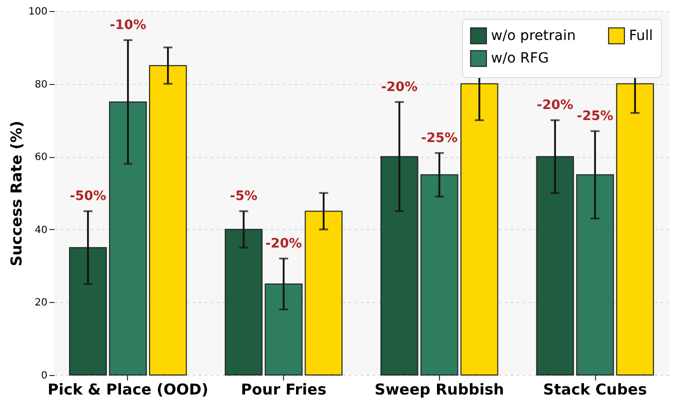 The height and width of the screenshot is (401, 673). Describe the element at coordinates (41, 84) in the screenshot. I see `y-tick-label: 80` at that location.